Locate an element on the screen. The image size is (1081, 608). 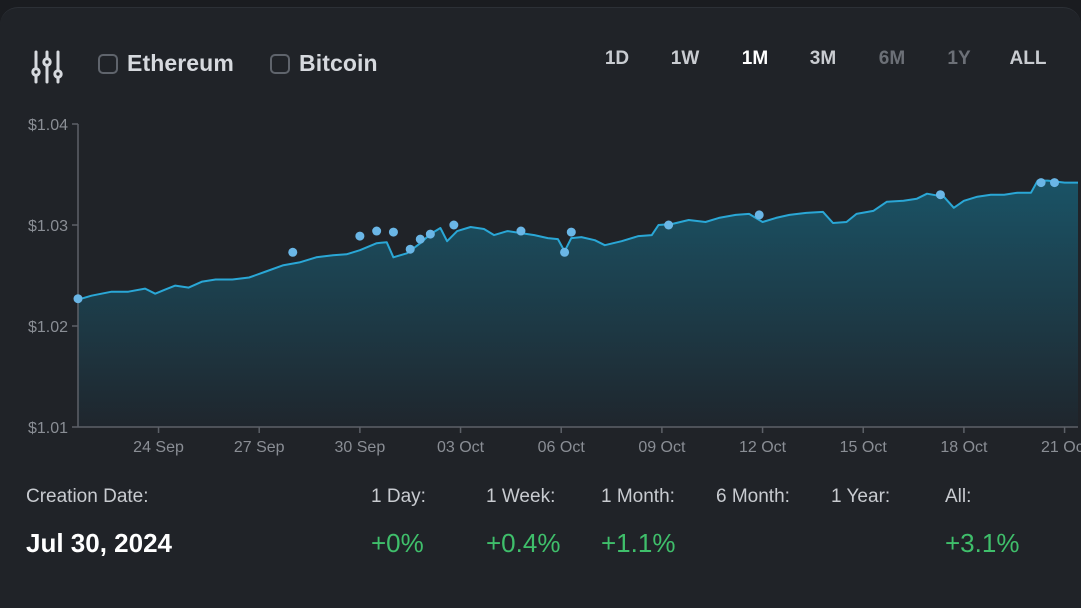
stat-1-week-value: +0.4% is located at coordinates (523, 543).